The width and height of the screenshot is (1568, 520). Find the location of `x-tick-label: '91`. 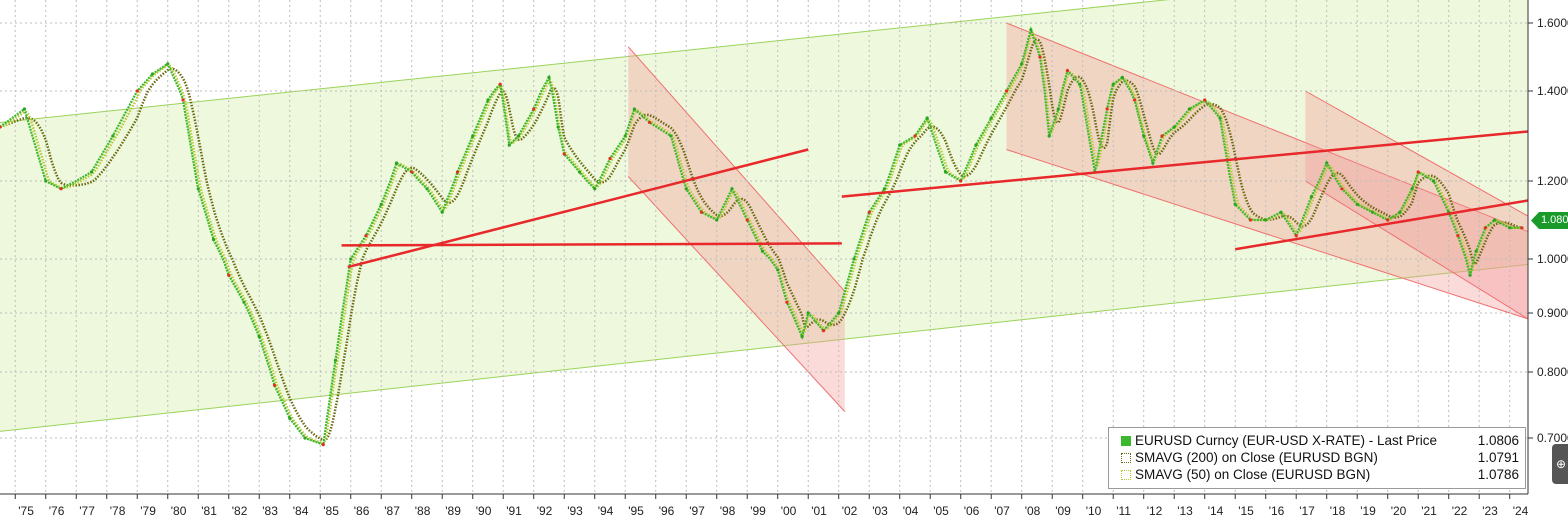

x-tick-label: '91 is located at coordinates (514, 511).